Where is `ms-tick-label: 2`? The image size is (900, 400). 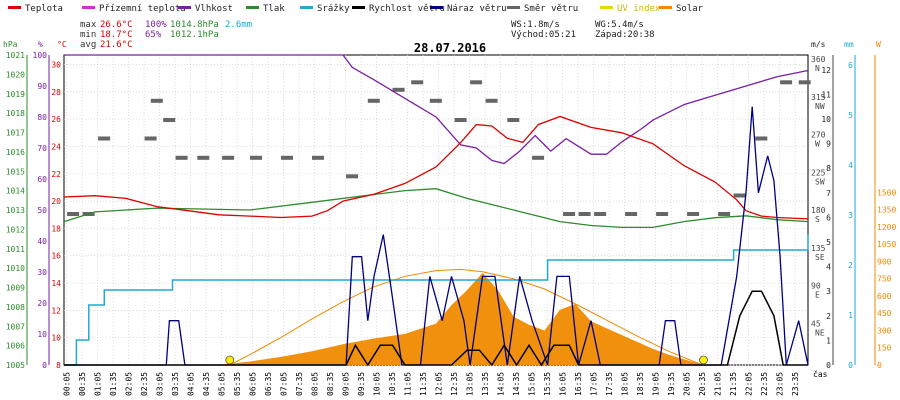 ms-tick-label: 2 is located at coordinates (828, 316).